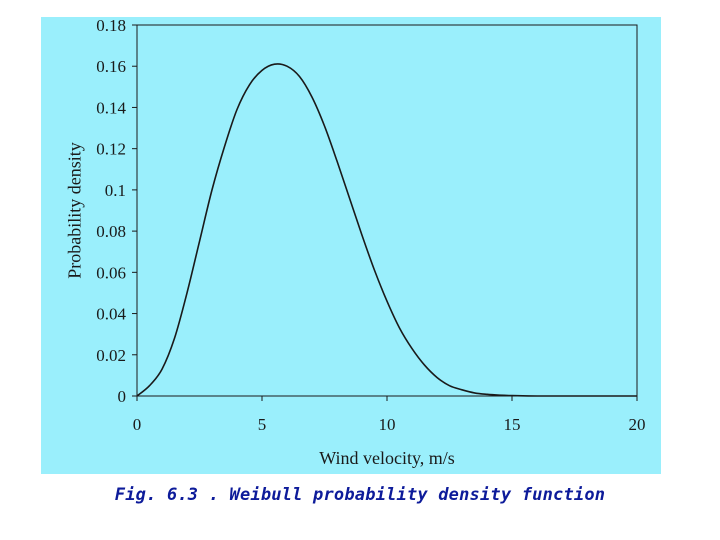 The image size is (720, 540). What do you see at coordinates (111, 107) in the screenshot?
I see `y-tick-label: 0.14` at bounding box center [111, 107].